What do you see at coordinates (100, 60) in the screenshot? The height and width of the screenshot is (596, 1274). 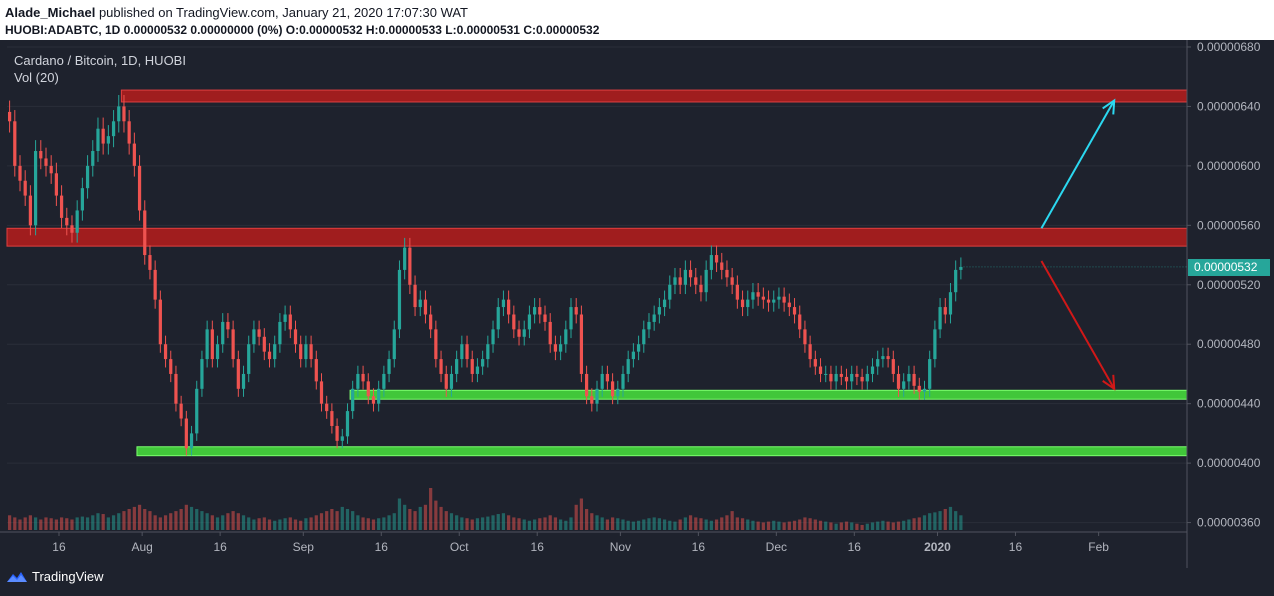 I see `symbol-legend: Cardano / Bitcoin, 1D, HUOBI` at bounding box center [100, 60].